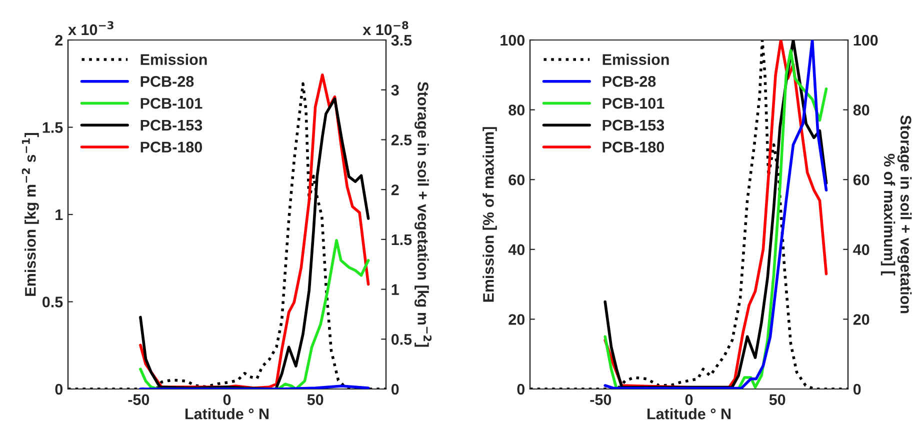 Image resolution: width=914 pixels, height=440 pixels. I want to click on y2-tick-label: 0.5, so click(401, 339).